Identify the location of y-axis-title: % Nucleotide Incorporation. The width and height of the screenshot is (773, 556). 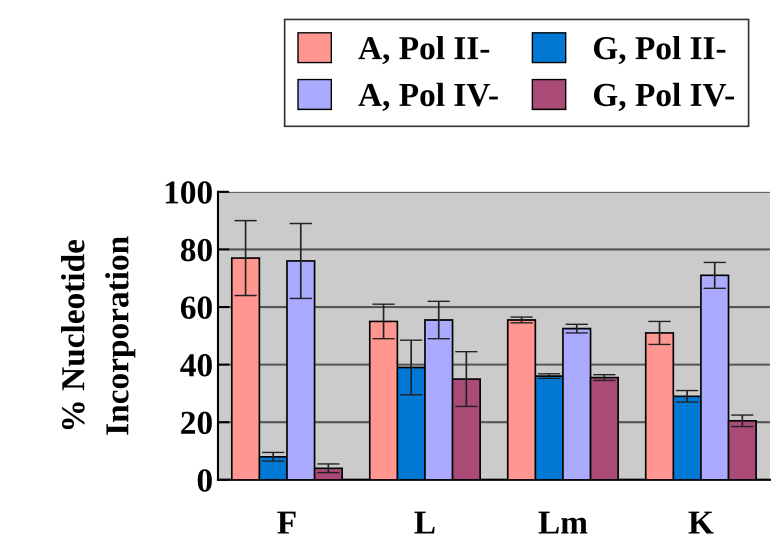
(98, 335).